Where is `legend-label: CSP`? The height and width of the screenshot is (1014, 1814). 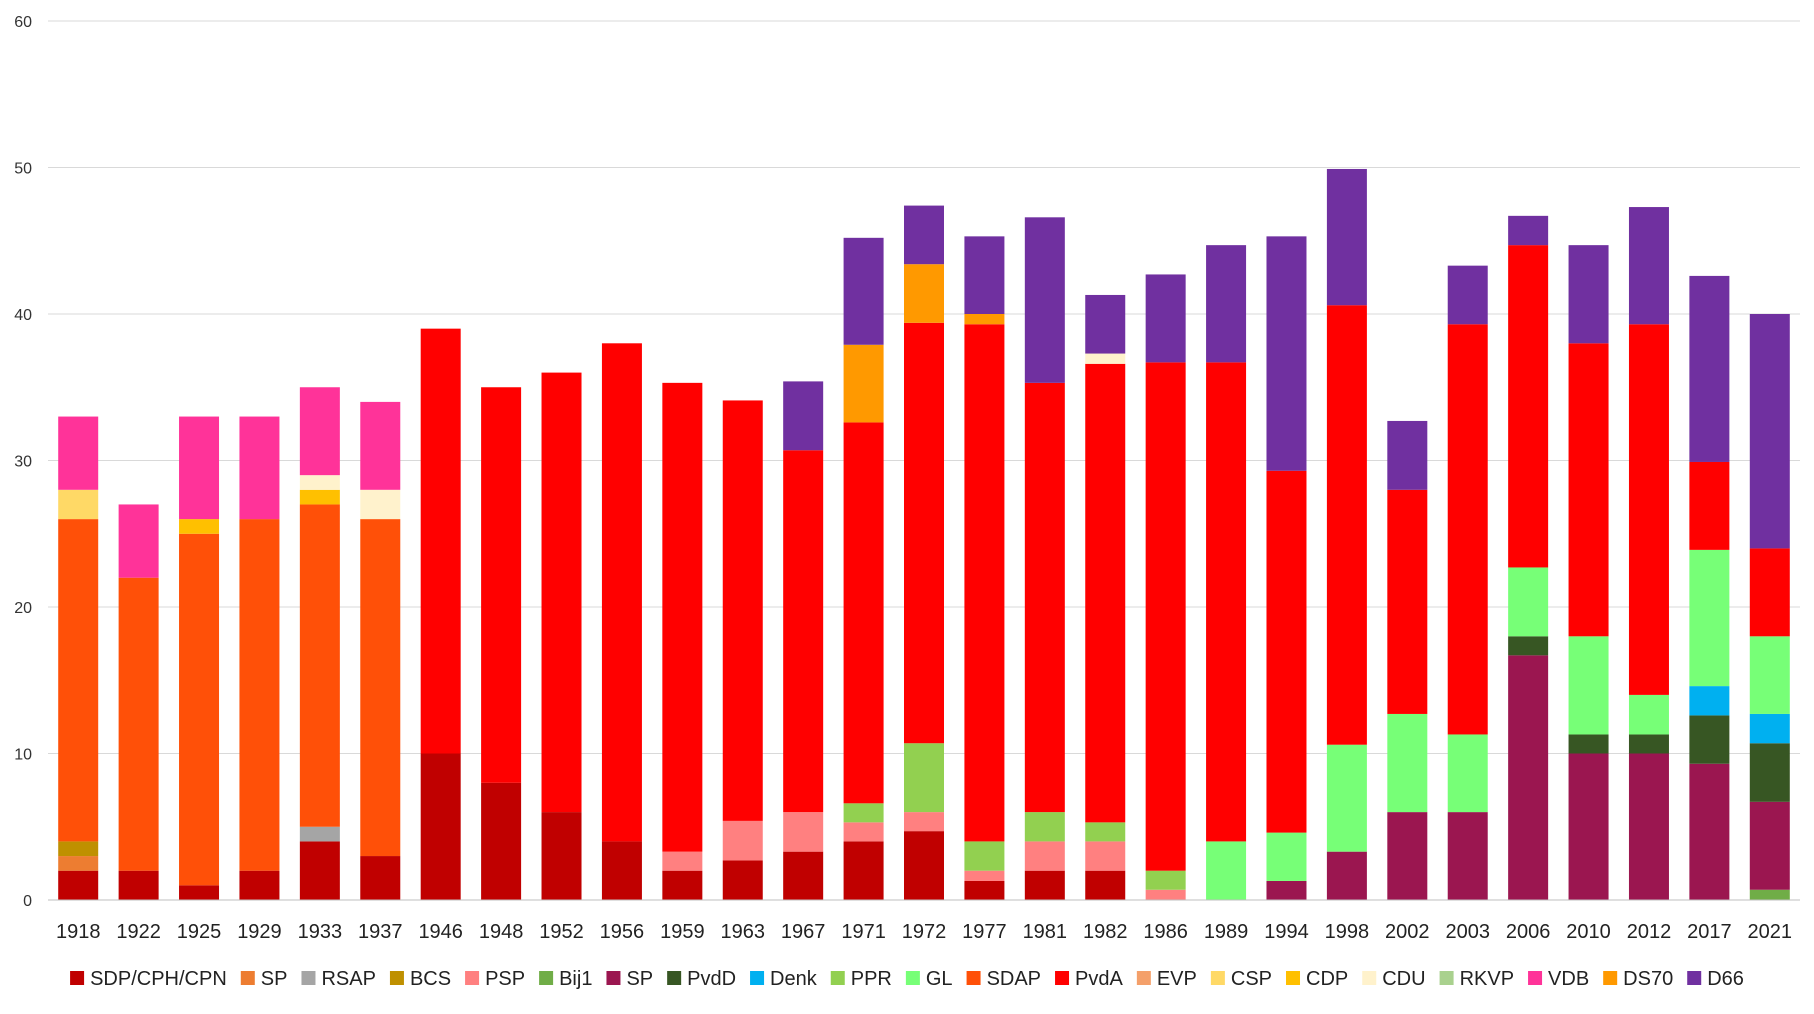 legend-label: CSP is located at coordinates (1251, 979).